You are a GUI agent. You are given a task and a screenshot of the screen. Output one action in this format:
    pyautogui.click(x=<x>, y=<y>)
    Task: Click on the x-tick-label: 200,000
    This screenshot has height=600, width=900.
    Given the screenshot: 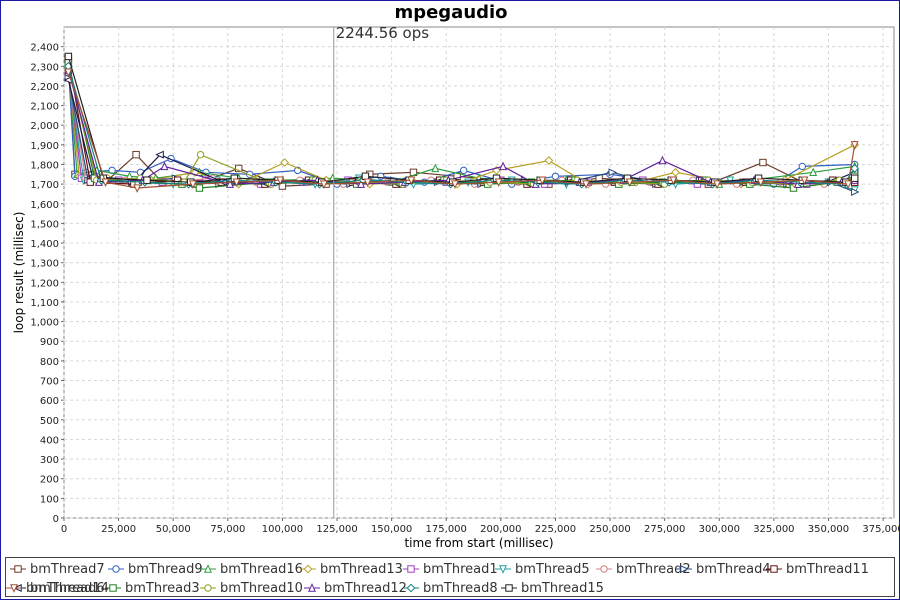 What is the action you would take?
    pyautogui.click(x=500, y=529)
    